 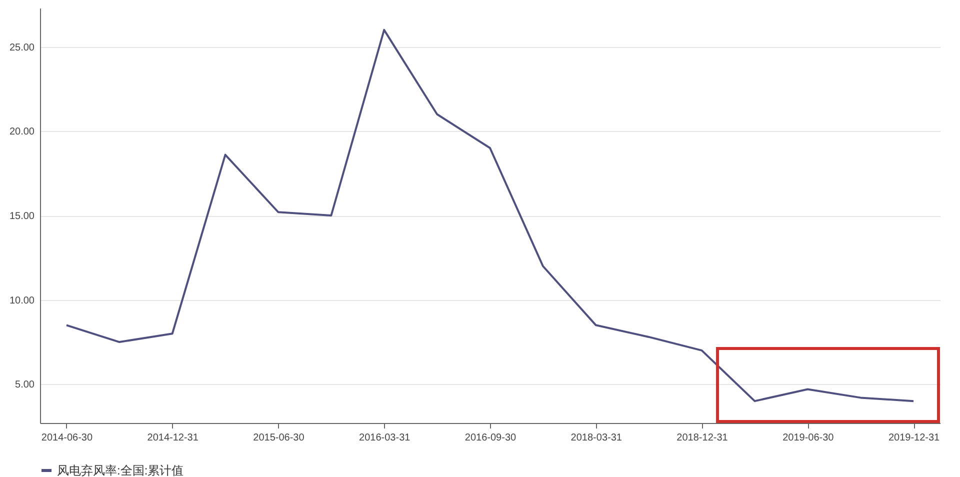 What do you see at coordinates (490, 438) in the screenshot?
I see `x-tick-label: 2016-09-30` at bounding box center [490, 438].